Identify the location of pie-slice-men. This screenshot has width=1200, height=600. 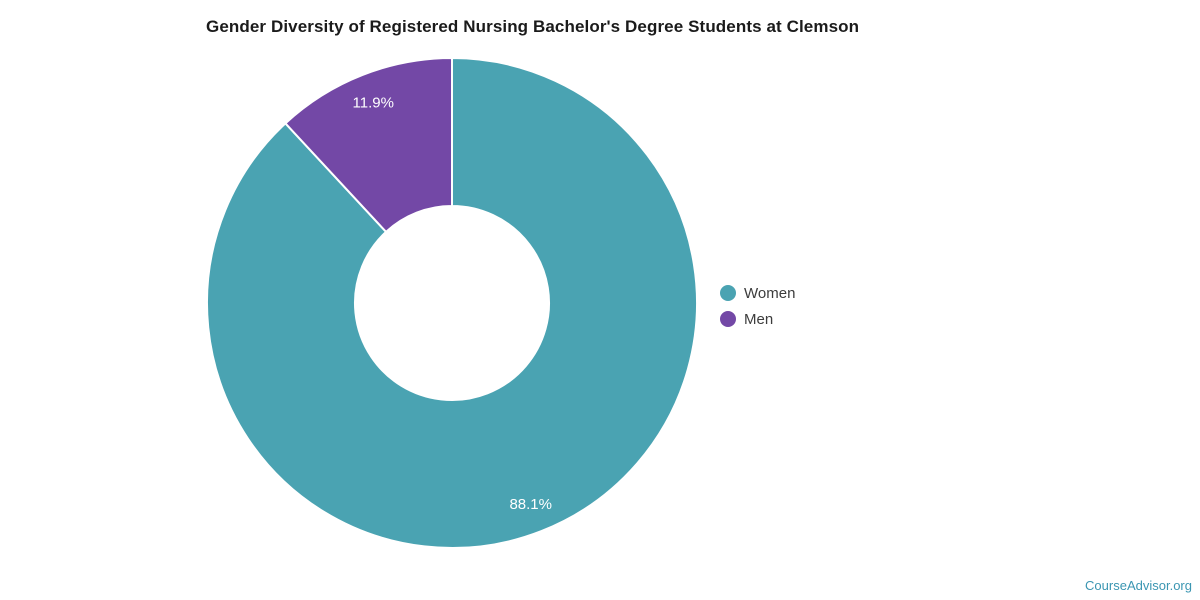
(368, 145).